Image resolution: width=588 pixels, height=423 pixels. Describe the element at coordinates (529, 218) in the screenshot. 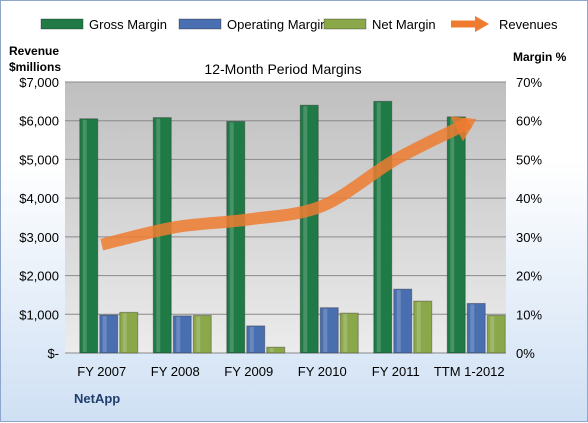

I see `right-tick-labels: 0% 10% 20% 30% 40% 50% 60% 70%` at that location.